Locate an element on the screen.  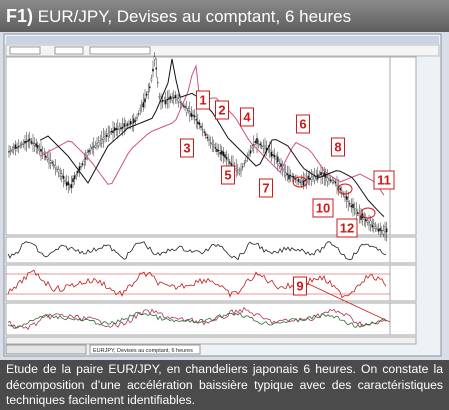
annotation-label: 9 is located at coordinates (299, 285).